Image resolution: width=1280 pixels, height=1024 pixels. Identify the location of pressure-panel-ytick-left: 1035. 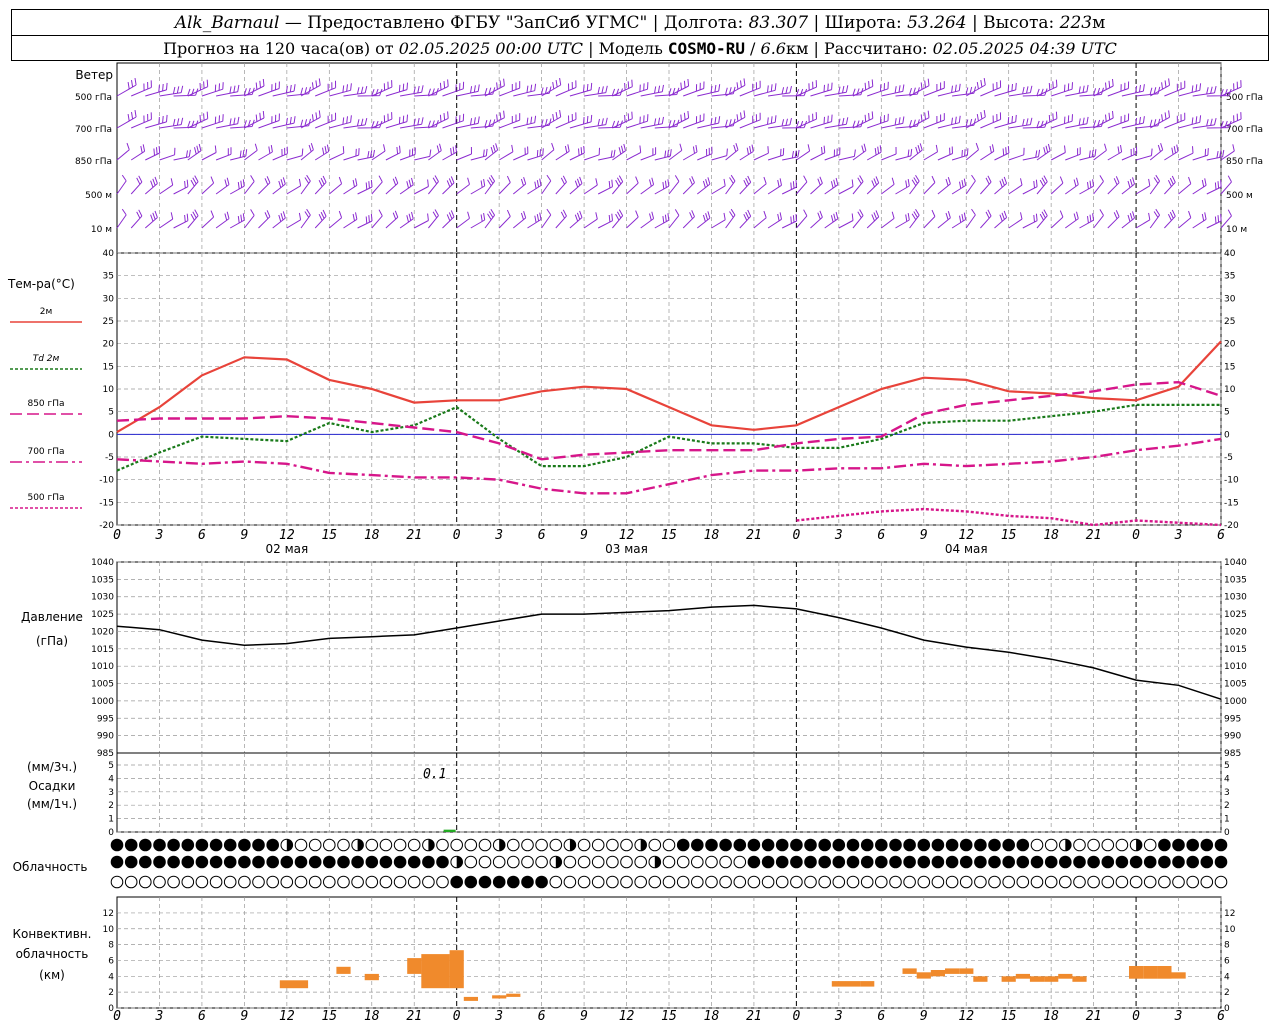
(102, 580).